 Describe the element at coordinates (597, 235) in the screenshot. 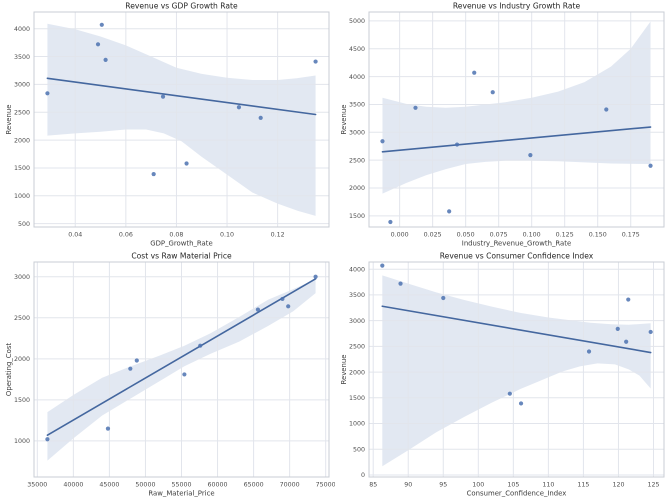

I see `x-tick-label: 0.150` at that location.